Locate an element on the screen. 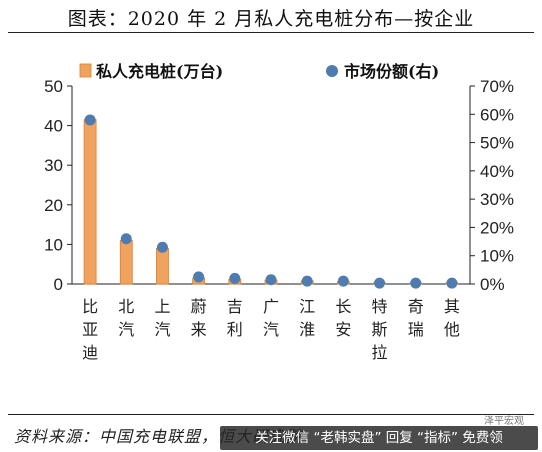 This screenshot has height=452, width=542. page-title: 图表：2020 年 2 月私人充电桩分布—按企业 is located at coordinates (271, 19).